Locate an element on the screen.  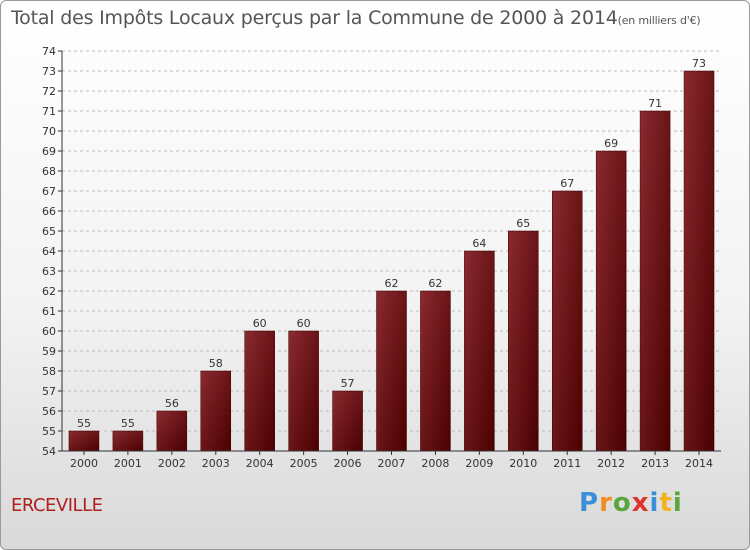
y-tick-label: 68 is located at coordinates (49, 171).